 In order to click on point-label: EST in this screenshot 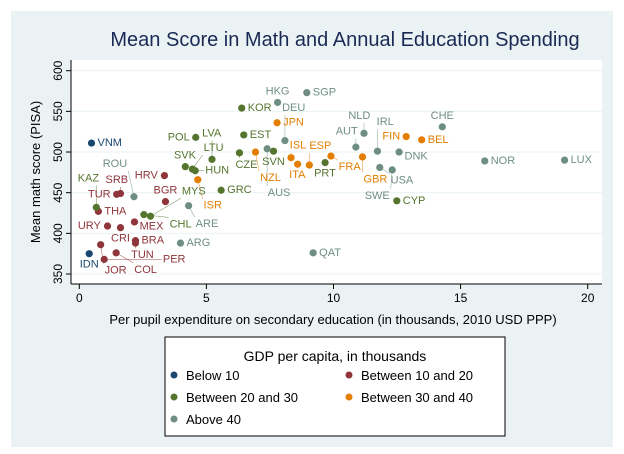, I will do `click(261, 135)`.